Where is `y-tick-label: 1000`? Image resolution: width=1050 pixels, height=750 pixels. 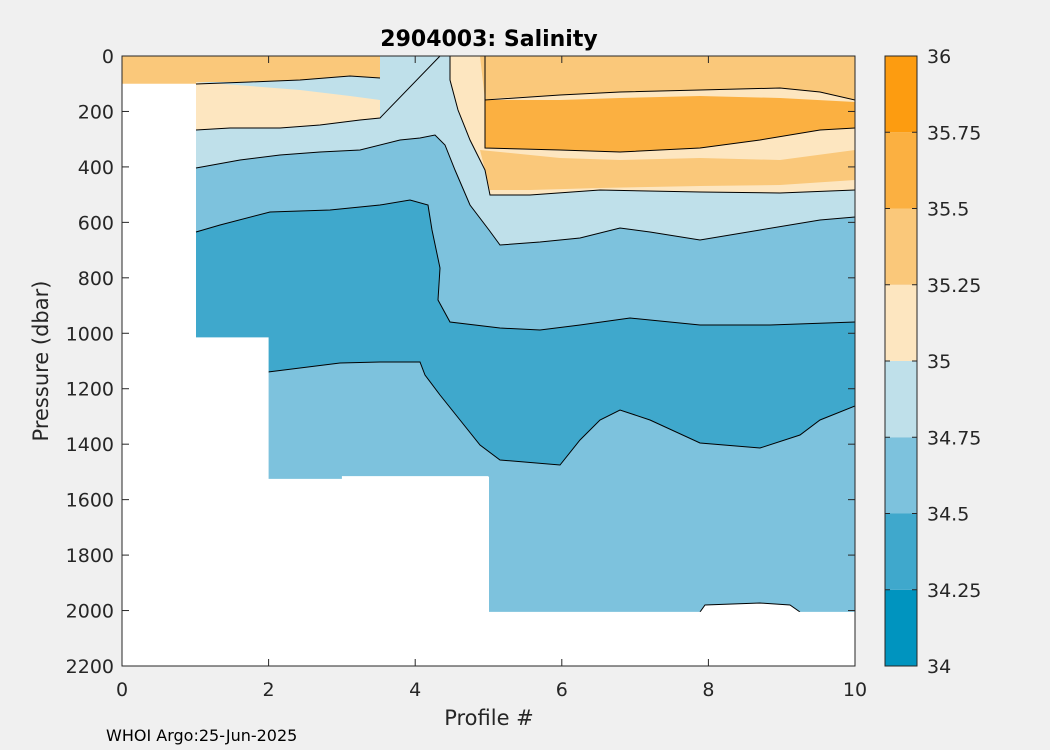 y-tick-label: 1000 is located at coordinates (90, 334).